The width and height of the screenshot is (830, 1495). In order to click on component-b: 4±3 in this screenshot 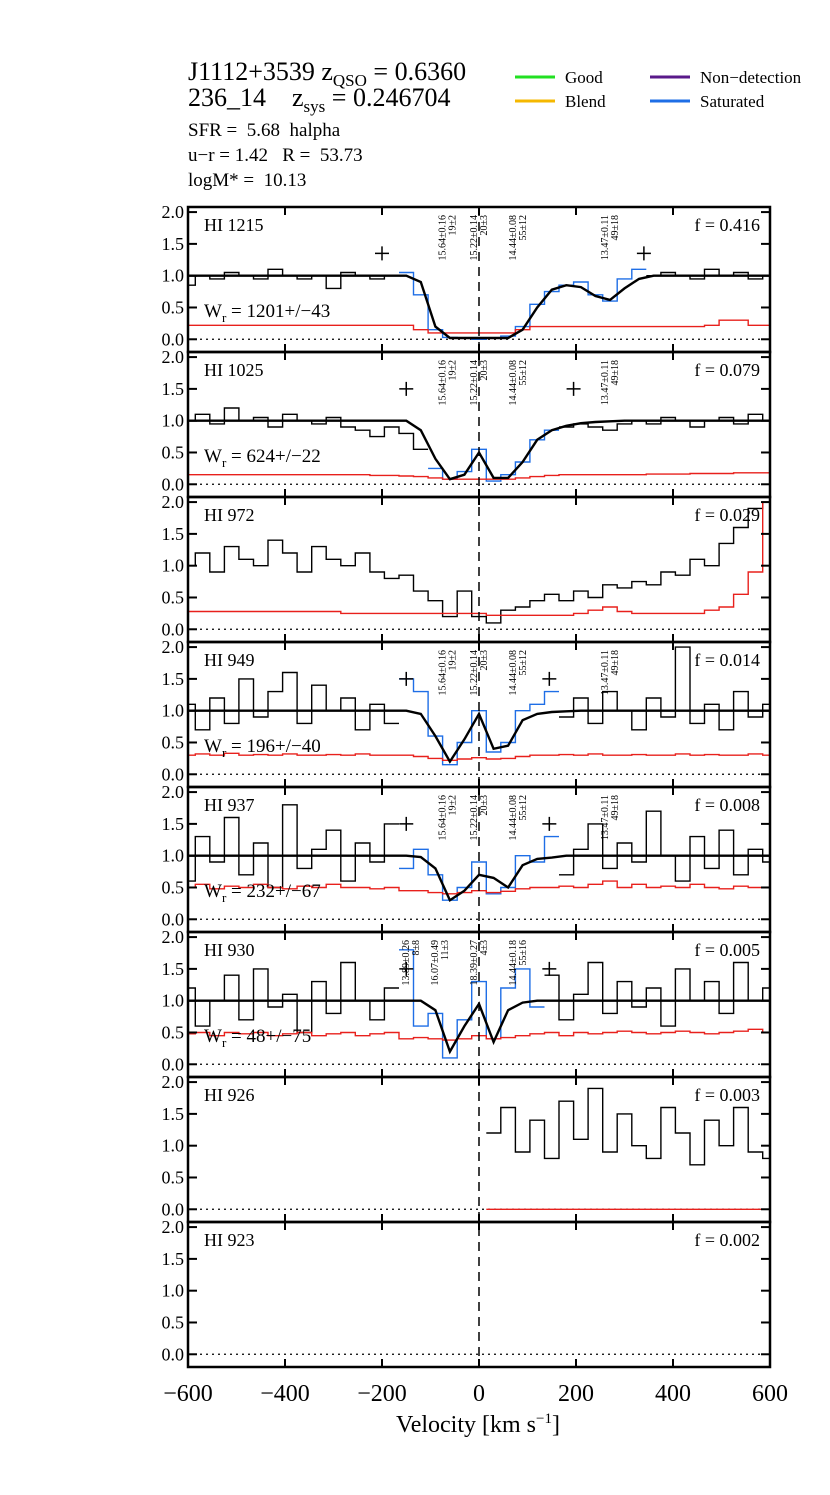, I will do `click(484, 948)`.